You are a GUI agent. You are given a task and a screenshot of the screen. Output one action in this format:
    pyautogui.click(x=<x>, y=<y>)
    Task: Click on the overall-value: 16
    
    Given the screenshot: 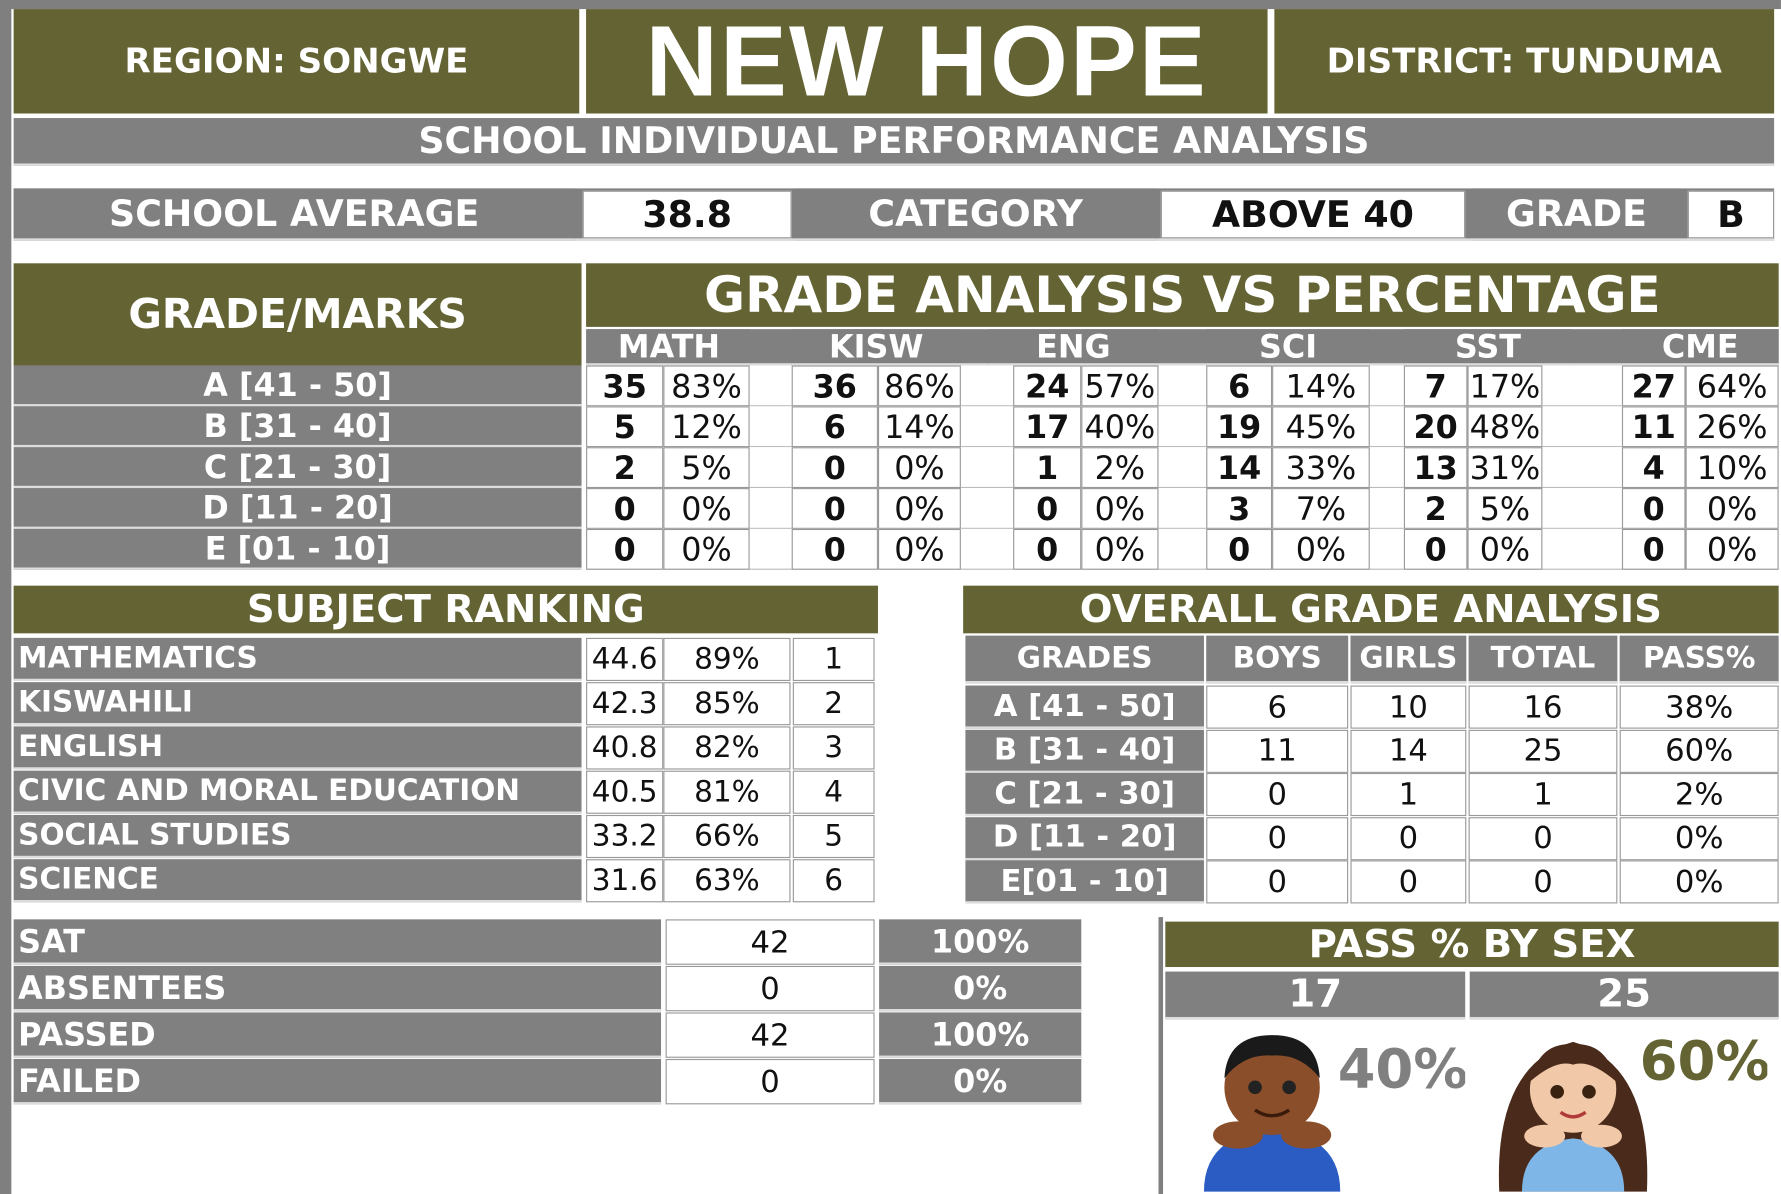 What is the action you would take?
    pyautogui.click(x=1543, y=707)
    